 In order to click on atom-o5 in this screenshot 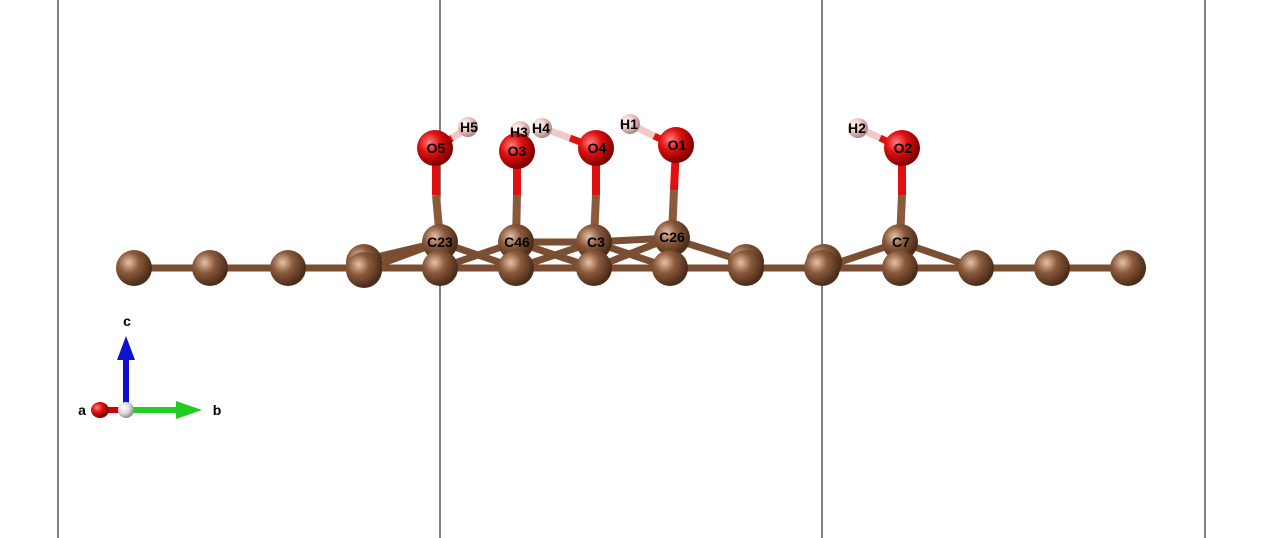, I will do `click(435, 148)`.